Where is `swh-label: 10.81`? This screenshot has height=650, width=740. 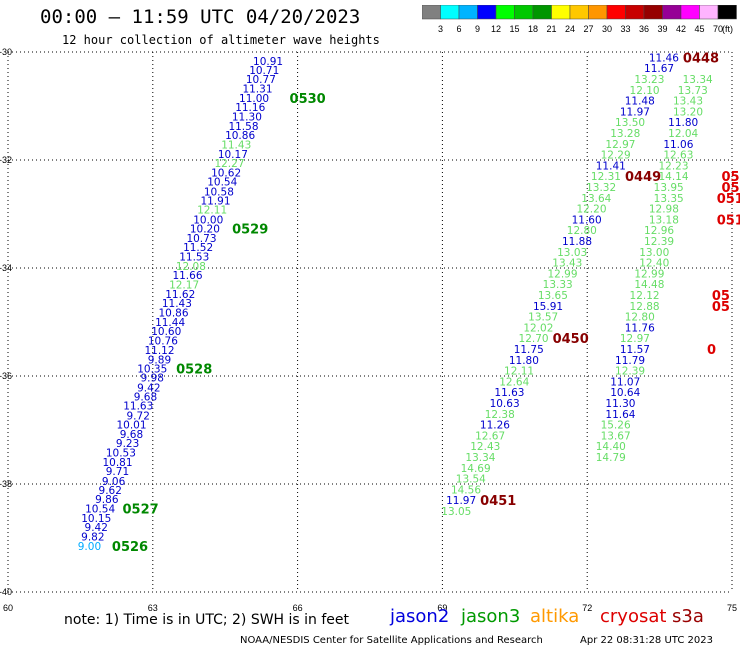
swh-label: 10.81 is located at coordinates (117, 463).